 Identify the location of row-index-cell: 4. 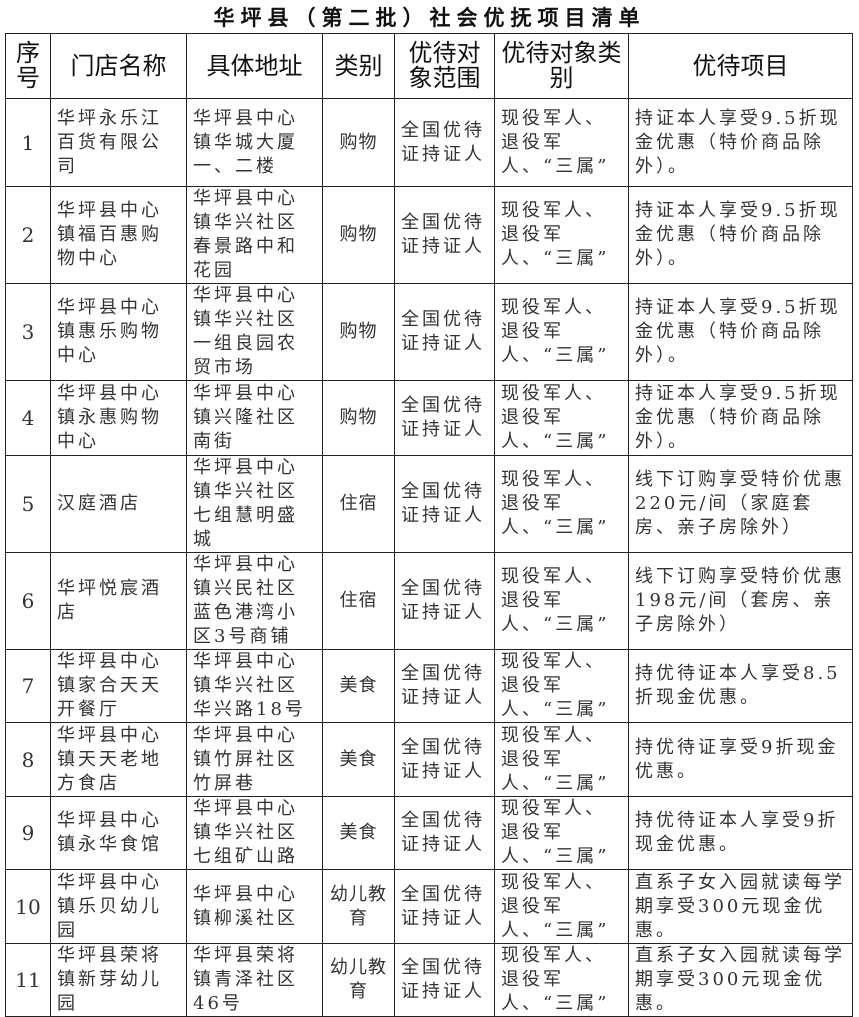
(28, 418).